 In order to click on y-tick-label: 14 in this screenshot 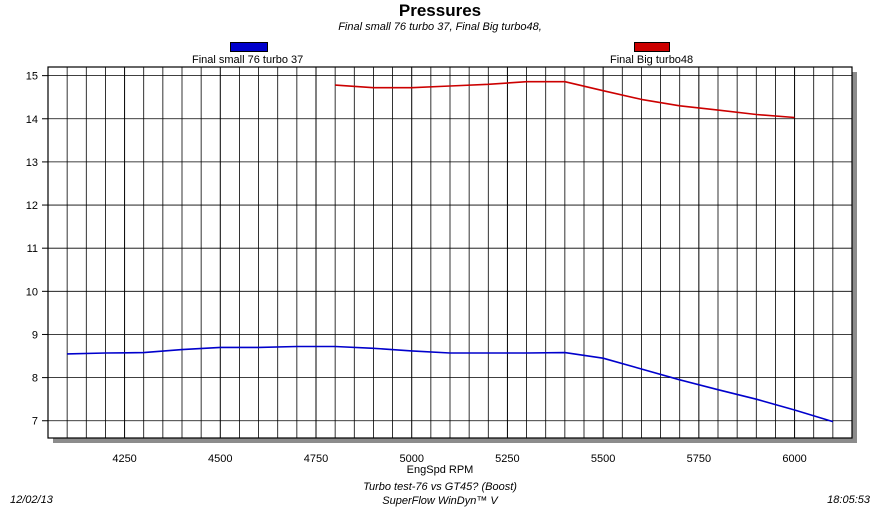, I will do `click(32, 120)`.